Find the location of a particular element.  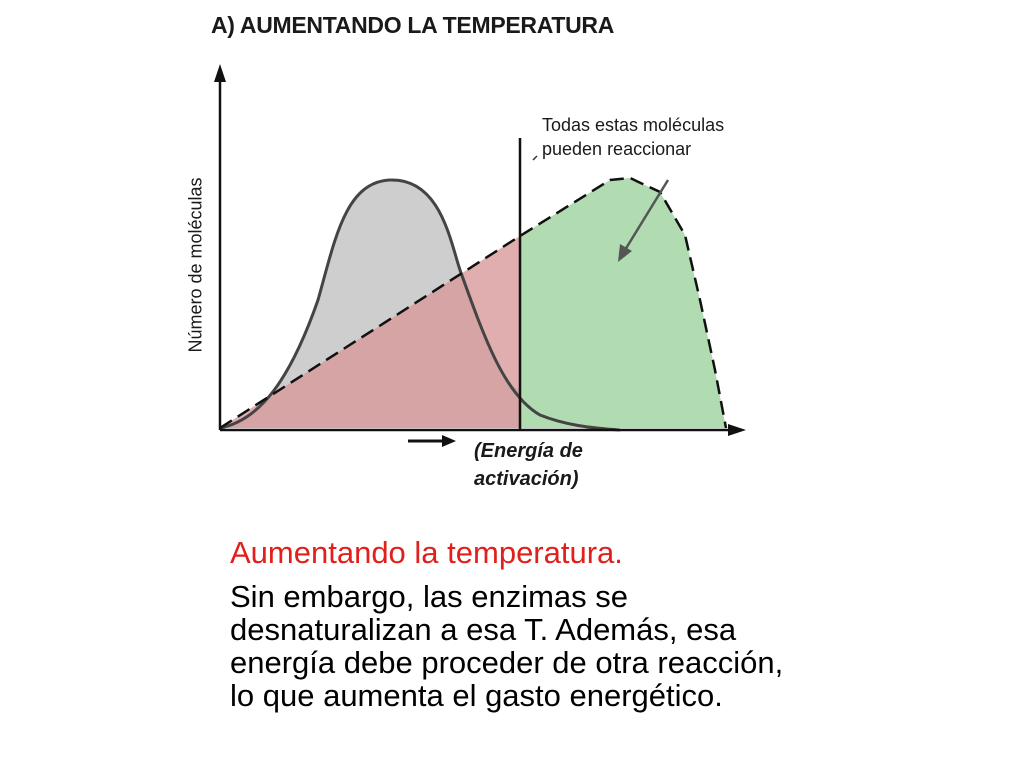

y-axis-arrowhead is located at coordinates (220, 73).